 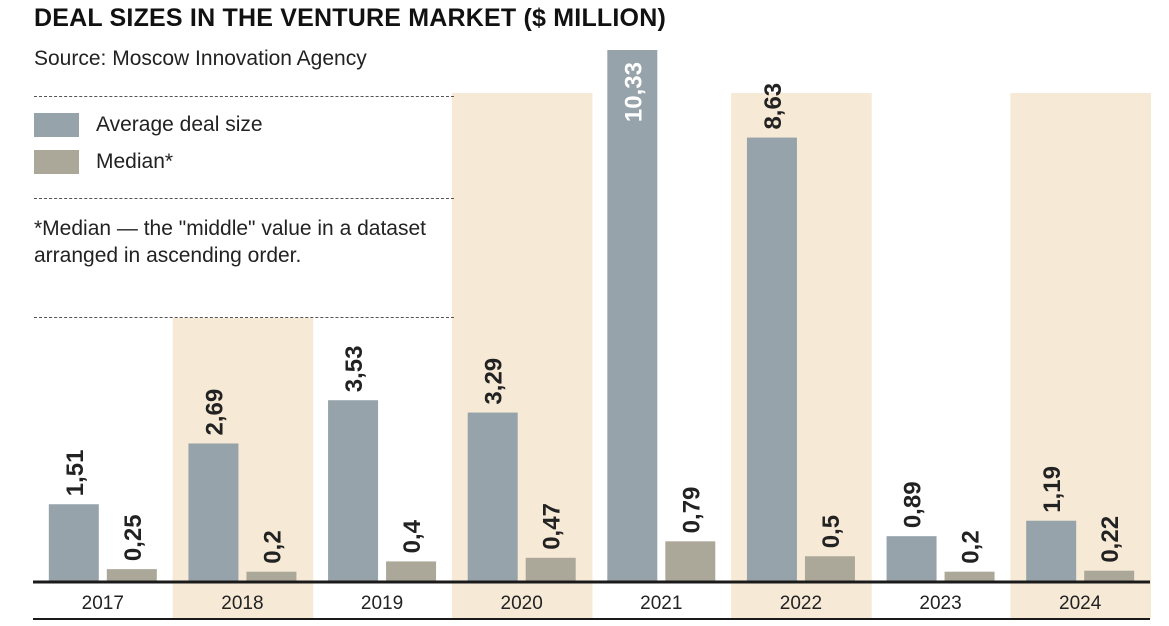 What do you see at coordinates (801, 603) in the screenshot?
I see `x-tick-label-2022: 2022` at bounding box center [801, 603].